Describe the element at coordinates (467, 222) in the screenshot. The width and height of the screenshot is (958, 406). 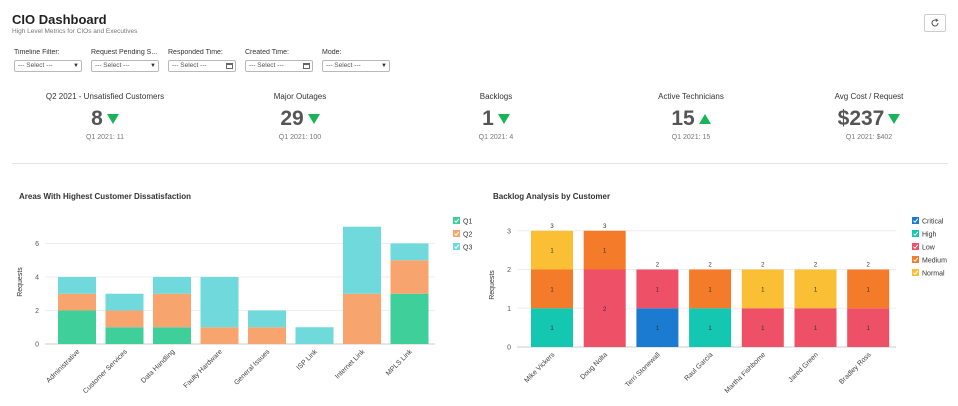
I see `legend-label-q1: Q1` at that location.